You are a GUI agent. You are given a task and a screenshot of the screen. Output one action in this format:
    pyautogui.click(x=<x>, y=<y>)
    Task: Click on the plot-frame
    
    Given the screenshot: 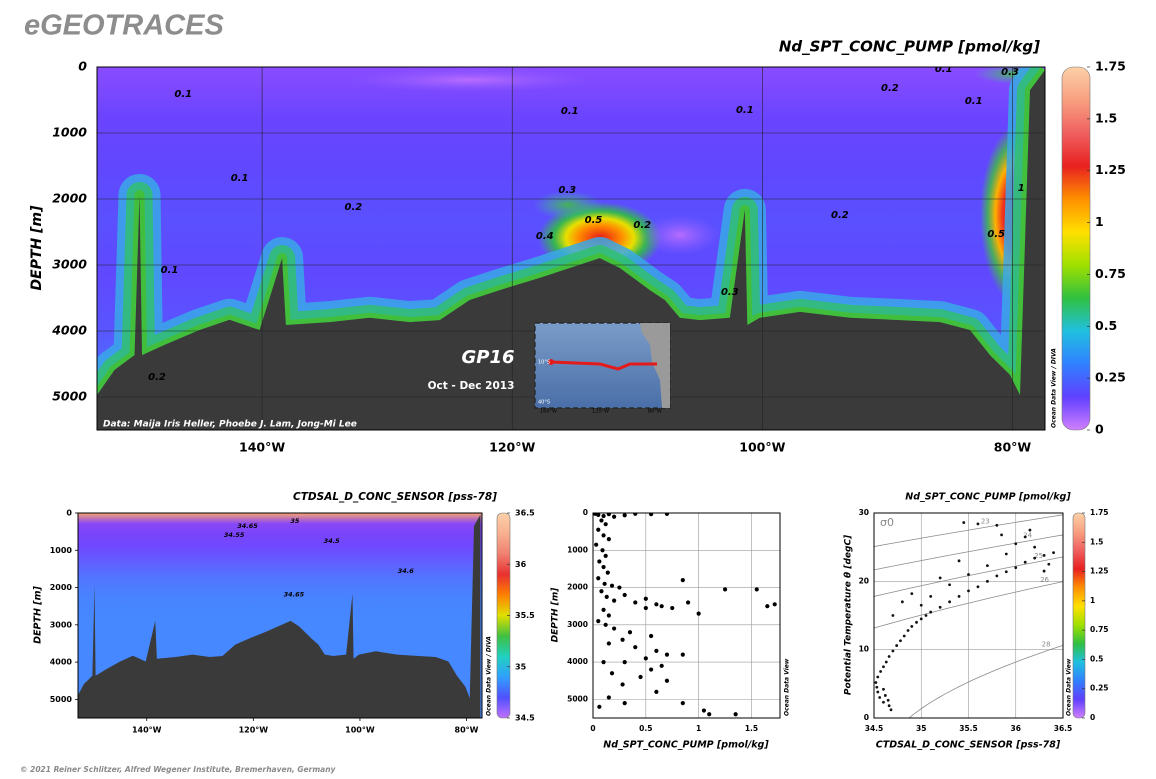 What is the action you would take?
    pyautogui.click(x=280, y=615)
    